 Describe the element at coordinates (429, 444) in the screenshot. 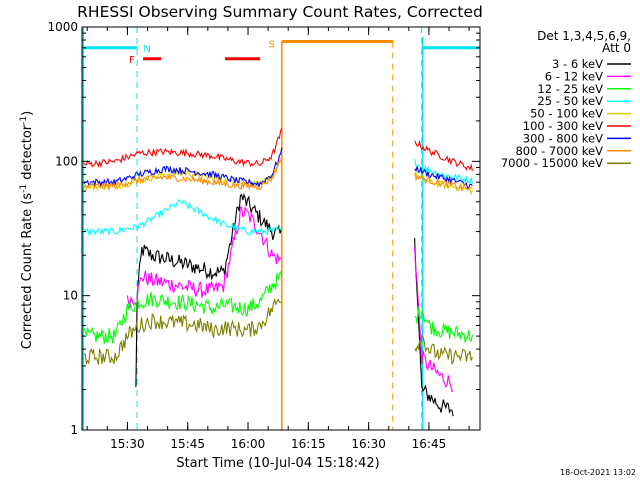

I see `x-tick-label: 16:45` at that location.